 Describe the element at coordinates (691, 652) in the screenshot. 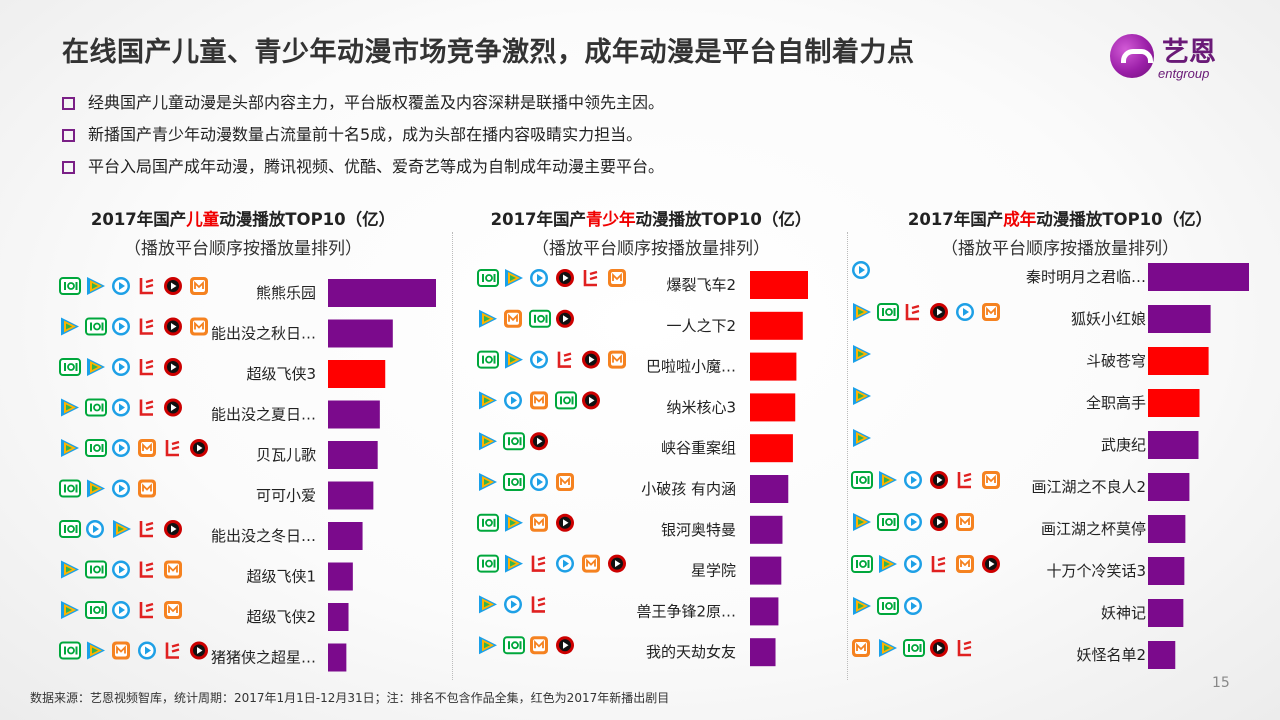

I see `category-label: 我的天劫女友` at that location.